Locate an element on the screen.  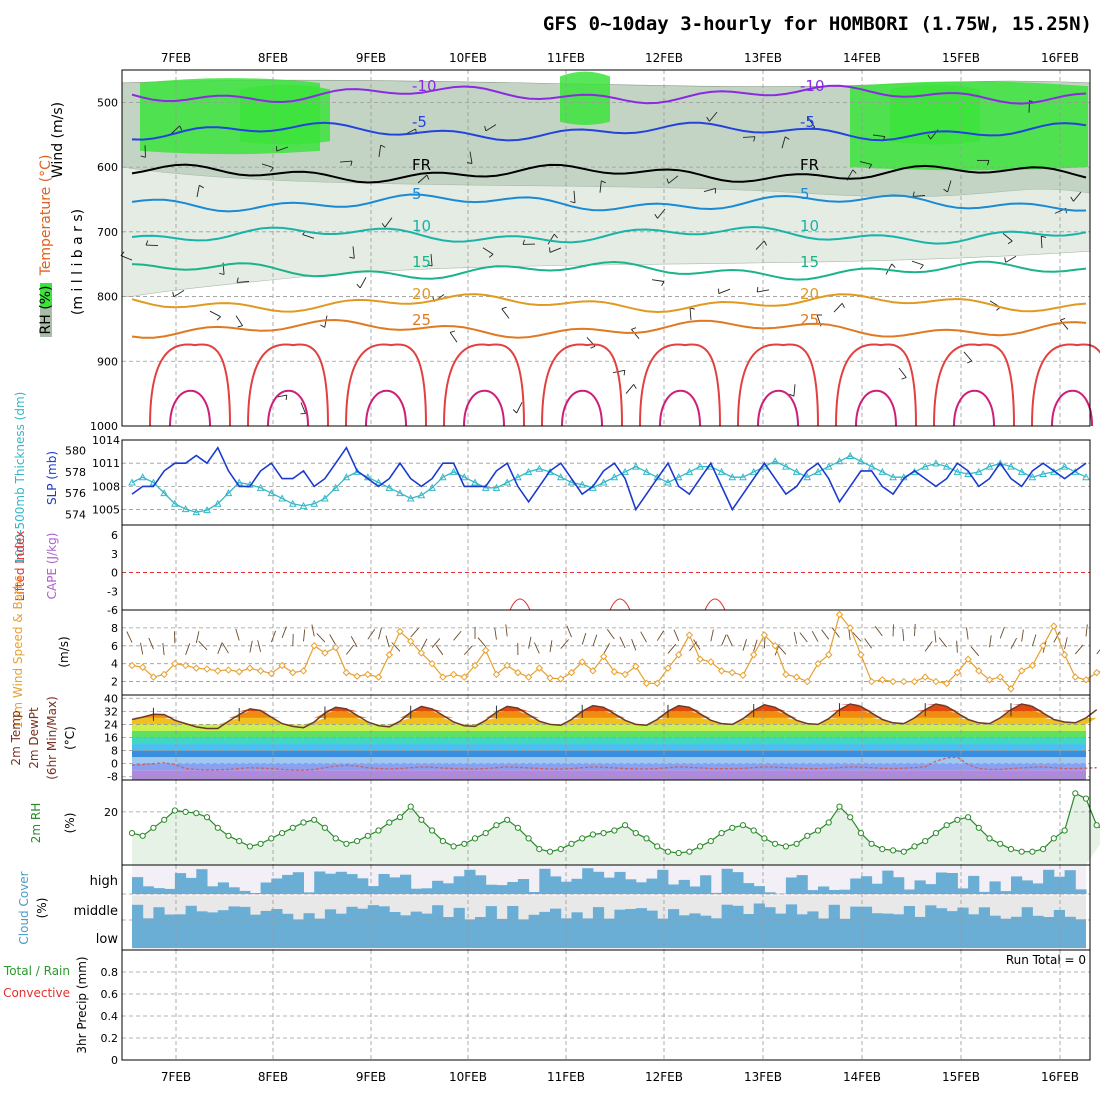
temperature-contour-label: 15 is located at coordinates (809, 262).